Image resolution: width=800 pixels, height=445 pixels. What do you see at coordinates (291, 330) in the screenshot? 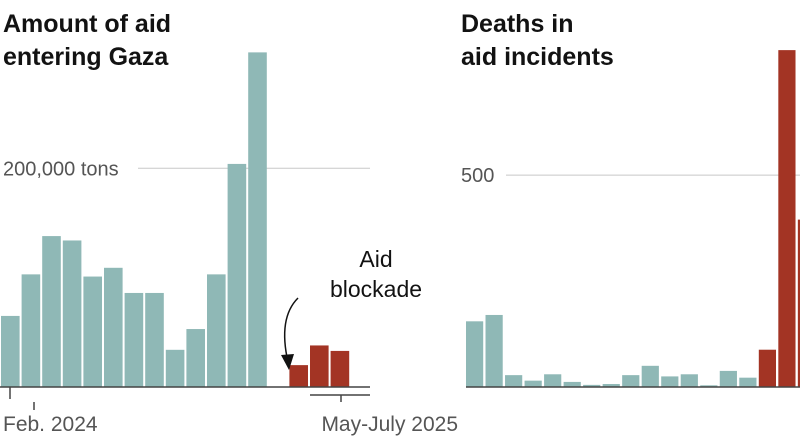
I see `annotation-arrow-line` at bounding box center [291, 330].